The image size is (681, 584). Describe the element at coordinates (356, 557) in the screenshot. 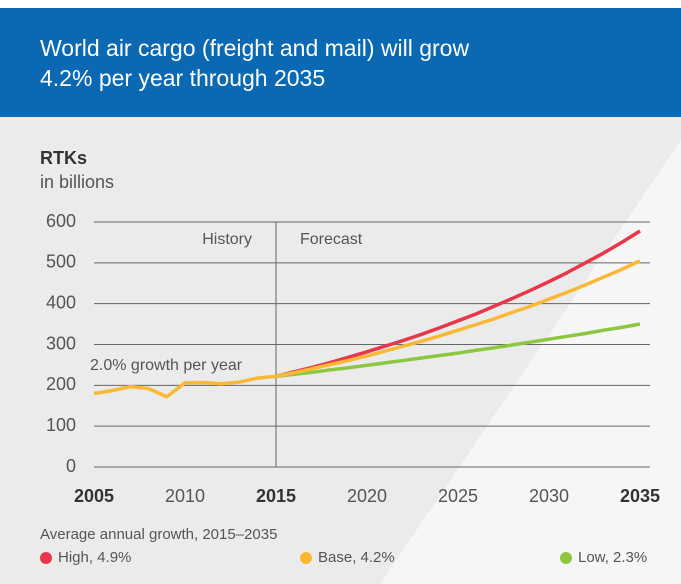

I see `legend-label: Base, 4.2%` at that location.